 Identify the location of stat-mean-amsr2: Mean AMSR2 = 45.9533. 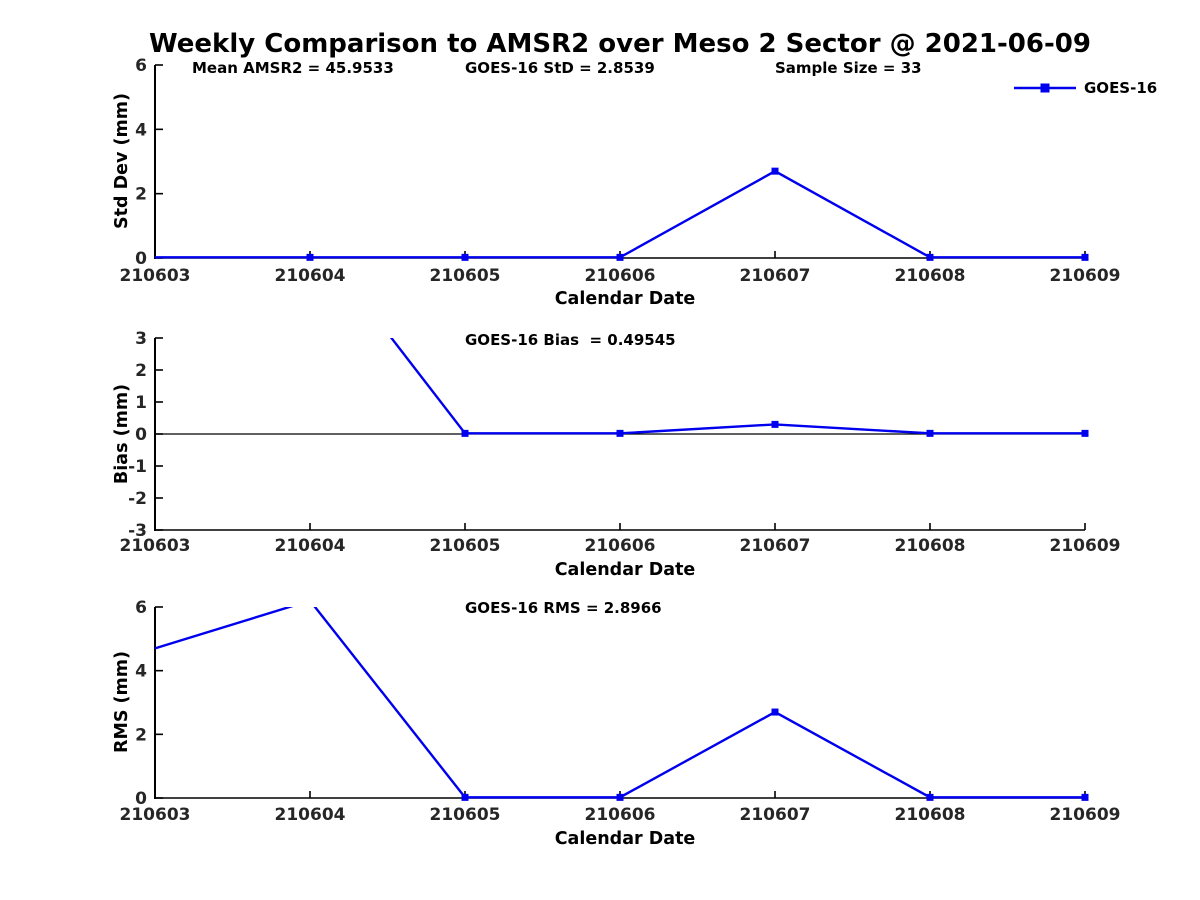
(293, 68).